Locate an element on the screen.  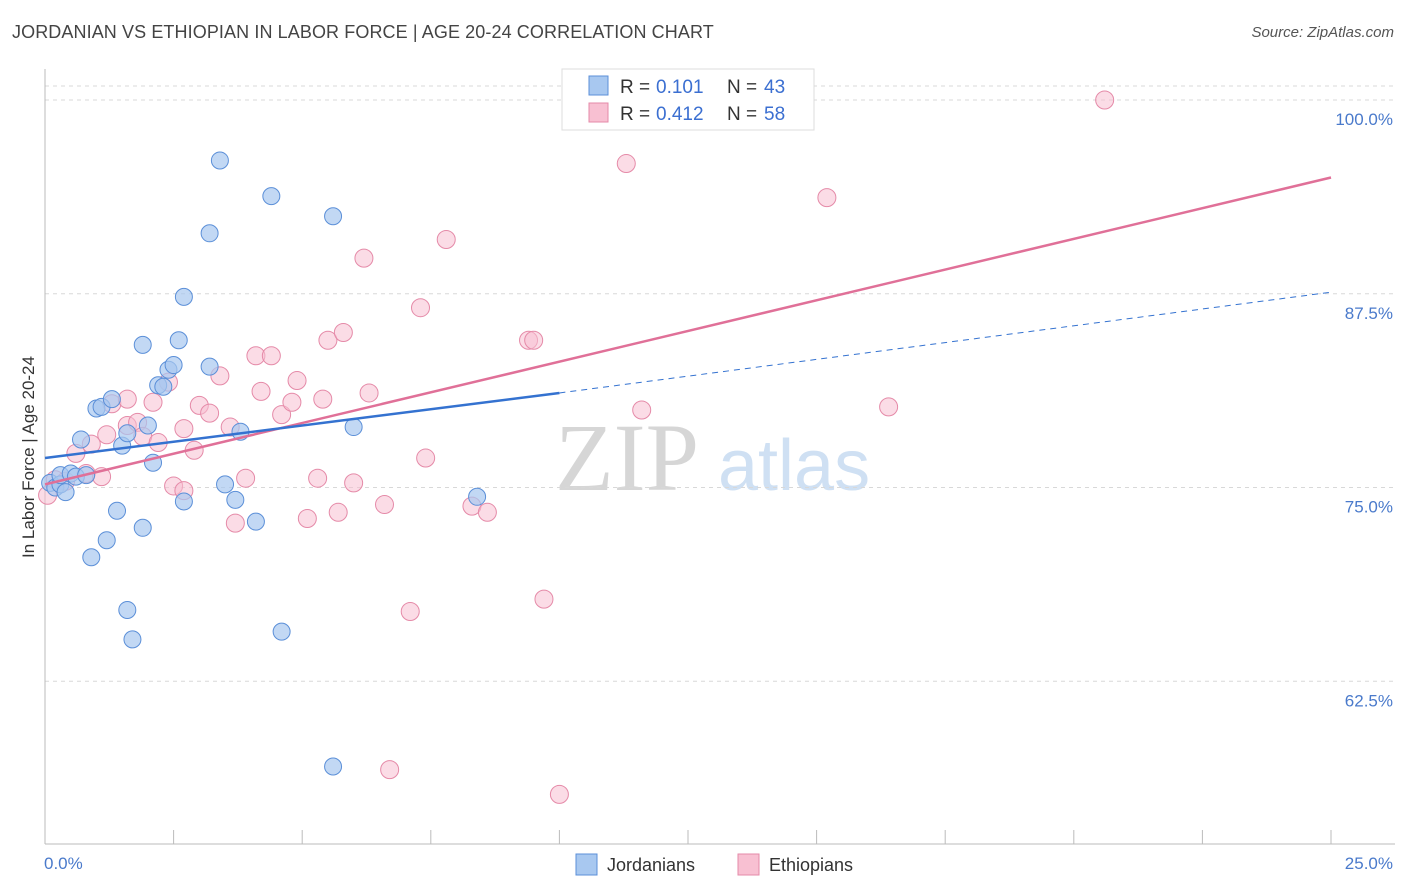
legend-n-label-2: N = is located at coordinates (742, 114).